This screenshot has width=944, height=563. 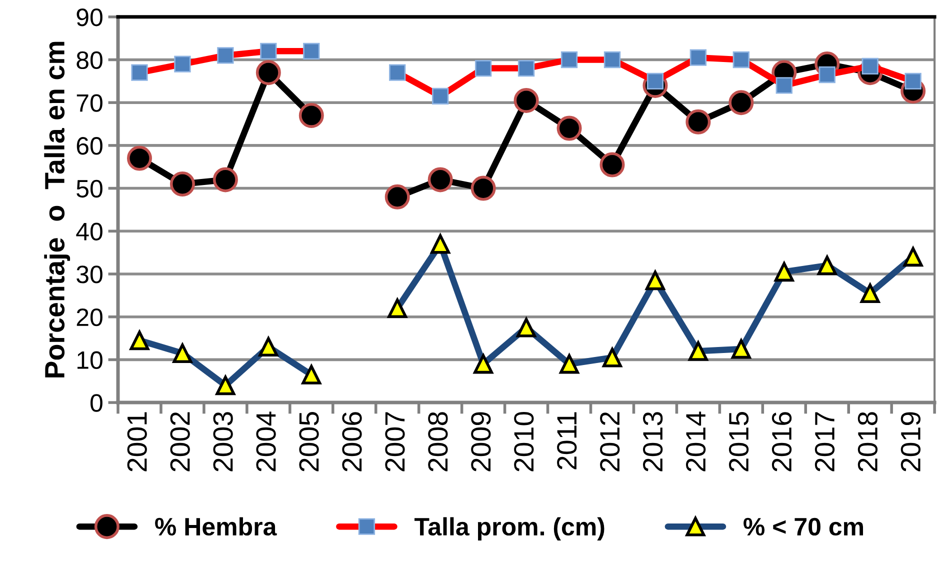 I want to click on y-tick-label: 70, so click(x=89, y=103).